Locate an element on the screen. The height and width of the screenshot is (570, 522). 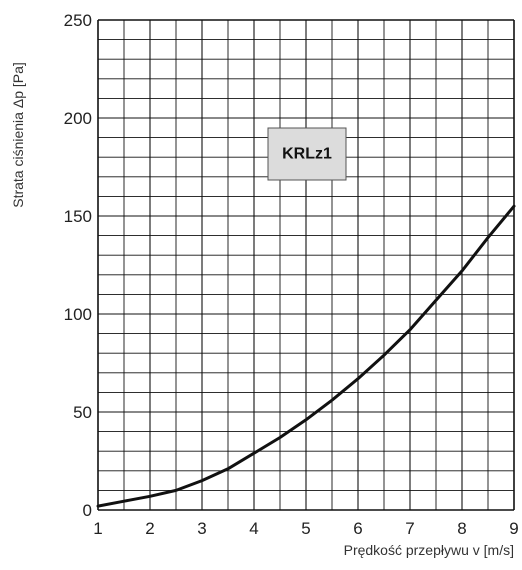
annotation-badge-box is located at coordinates (307, 154).